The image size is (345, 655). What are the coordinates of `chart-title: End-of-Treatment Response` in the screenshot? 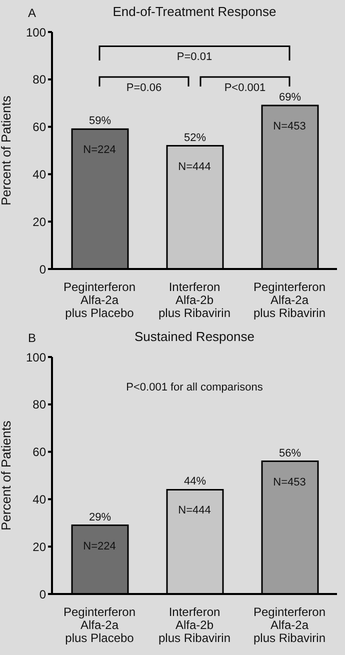 It's located at (194, 11).